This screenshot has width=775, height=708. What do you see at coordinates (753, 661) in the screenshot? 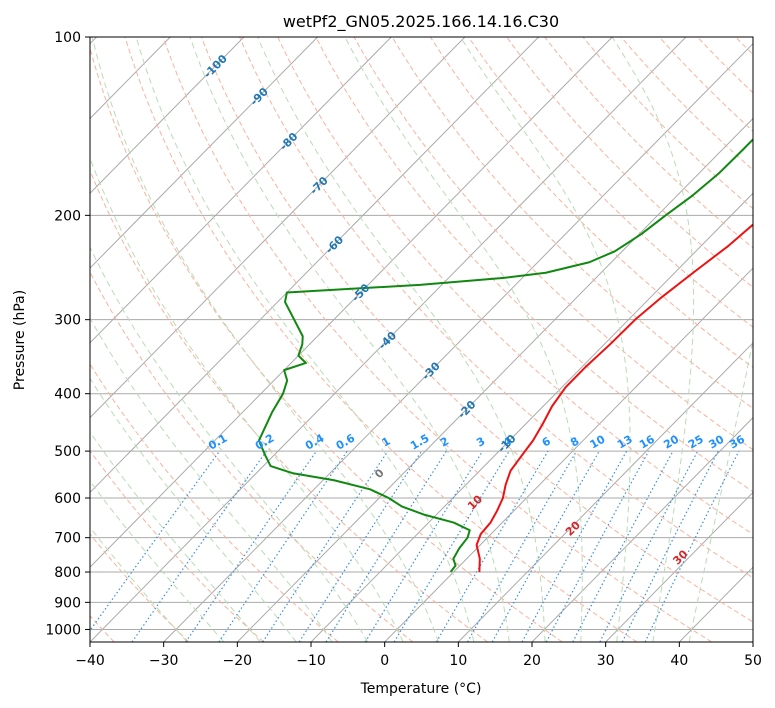
I see `x-tick-label: 50` at bounding box center [753, 661].